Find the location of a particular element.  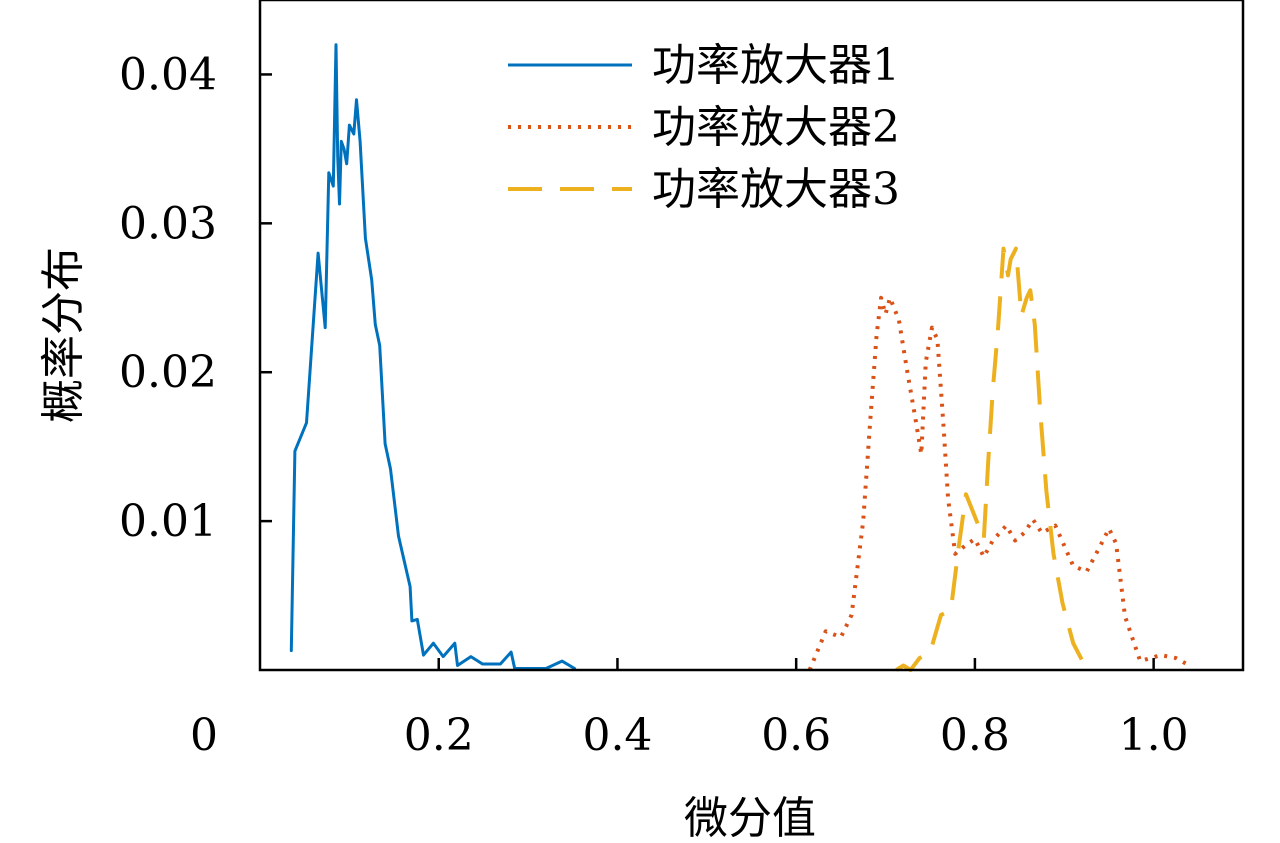

x-tick-label-2: 0.4 is located at coordinates (617, 735).